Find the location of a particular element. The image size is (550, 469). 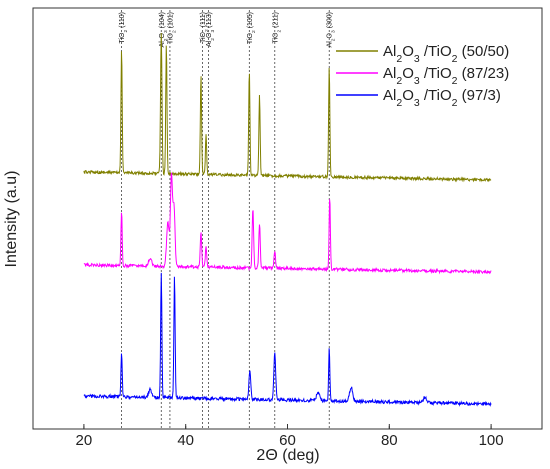

reference-line-label: Al2O3 (104) is located at coordinates (164, 29).